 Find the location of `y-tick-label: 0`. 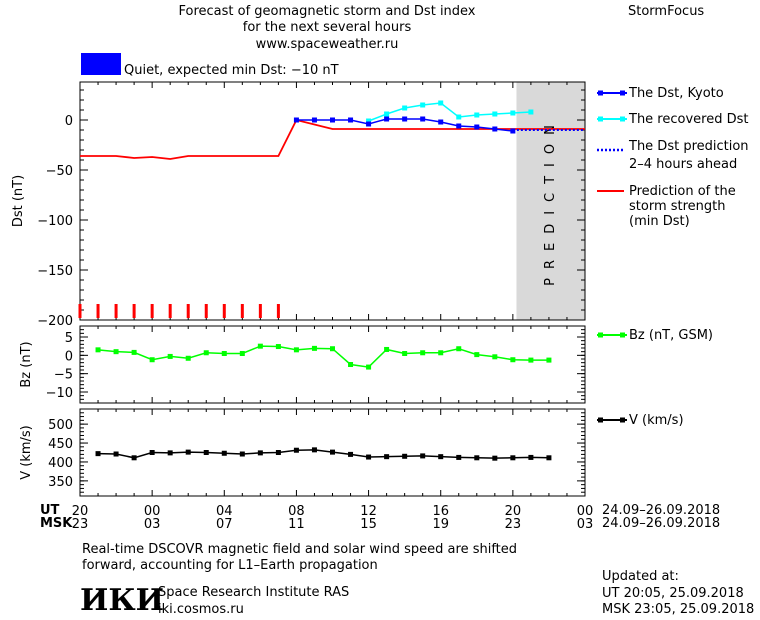

y-tick-label: 0 is located at coordinates (69, 356).